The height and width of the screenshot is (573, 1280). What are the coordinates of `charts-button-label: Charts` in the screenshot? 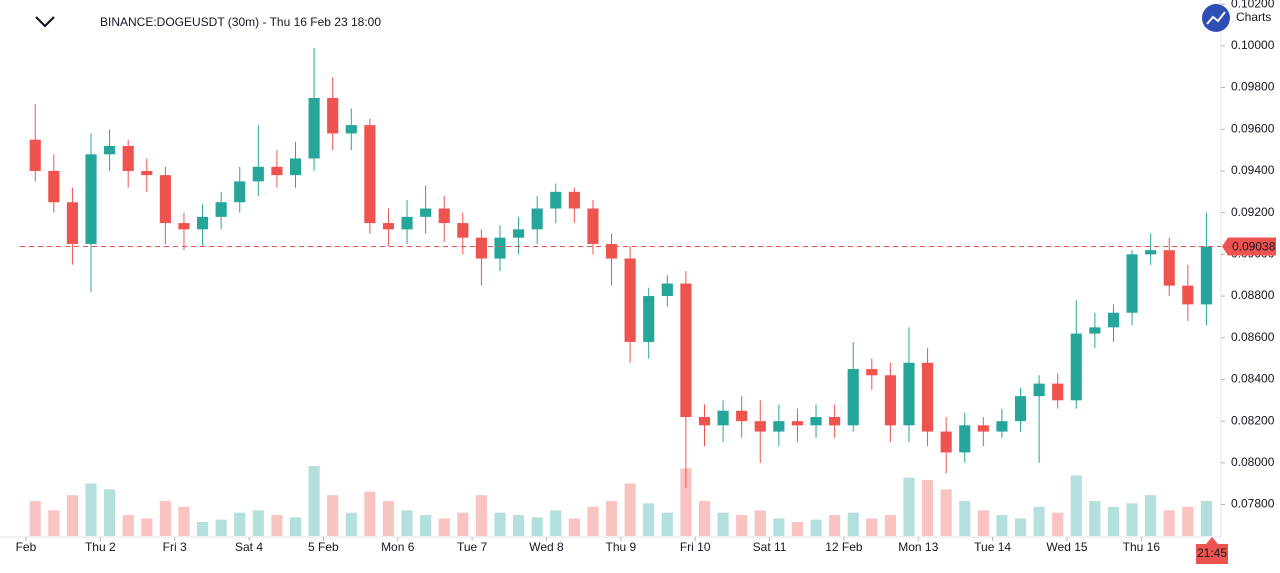 It's located at (1253, 17).